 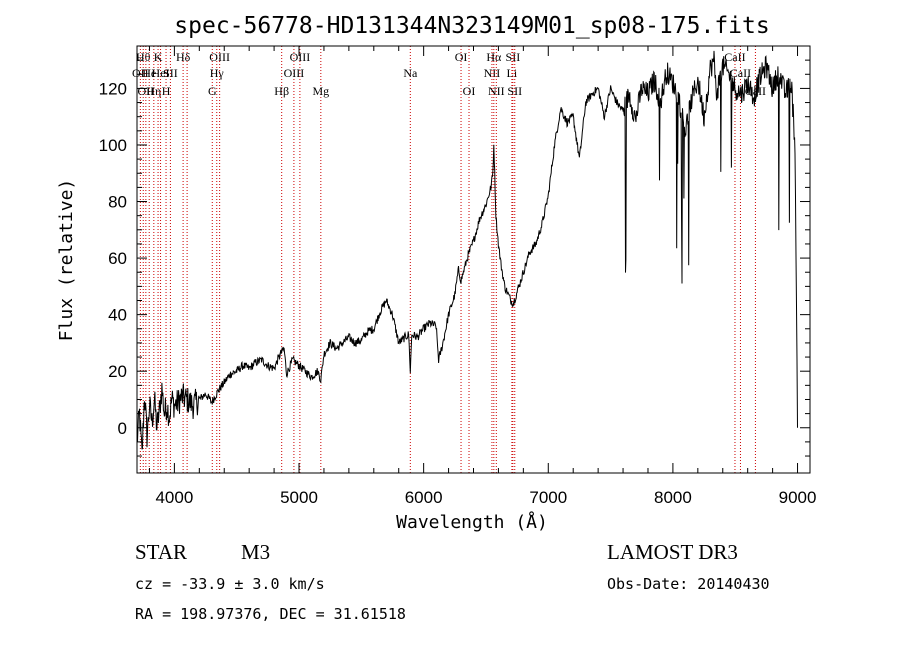 What do you see at coordinates (117, 371) in the screenshot?
I see `y-tick-label: 20` at bounding box center [117, 371].